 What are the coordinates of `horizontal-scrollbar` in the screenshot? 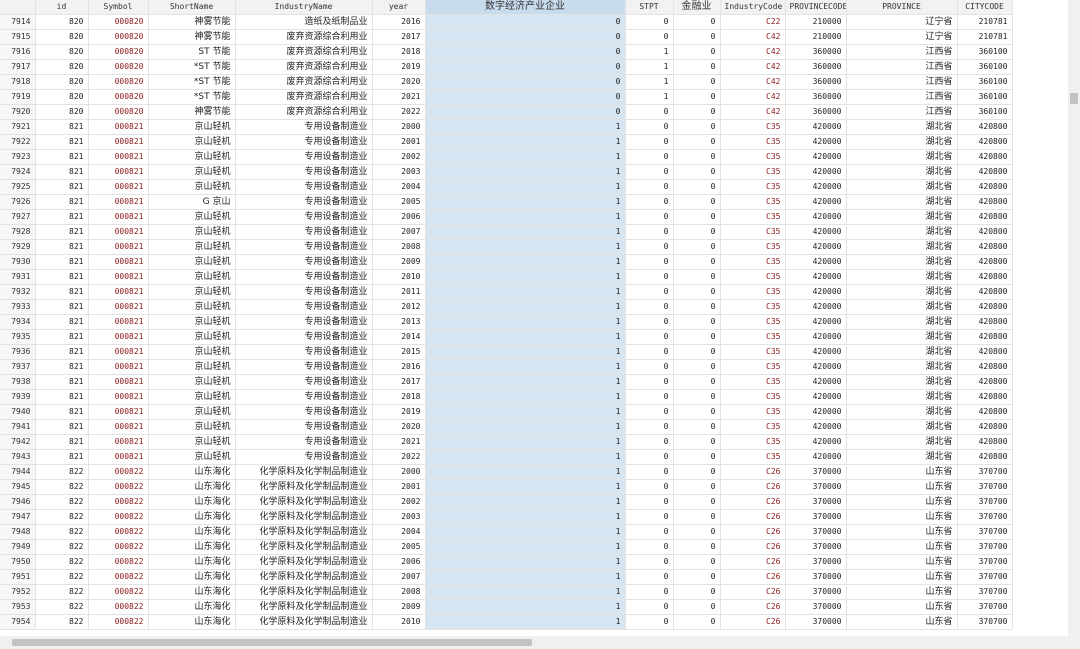 It's located at (540, 642).